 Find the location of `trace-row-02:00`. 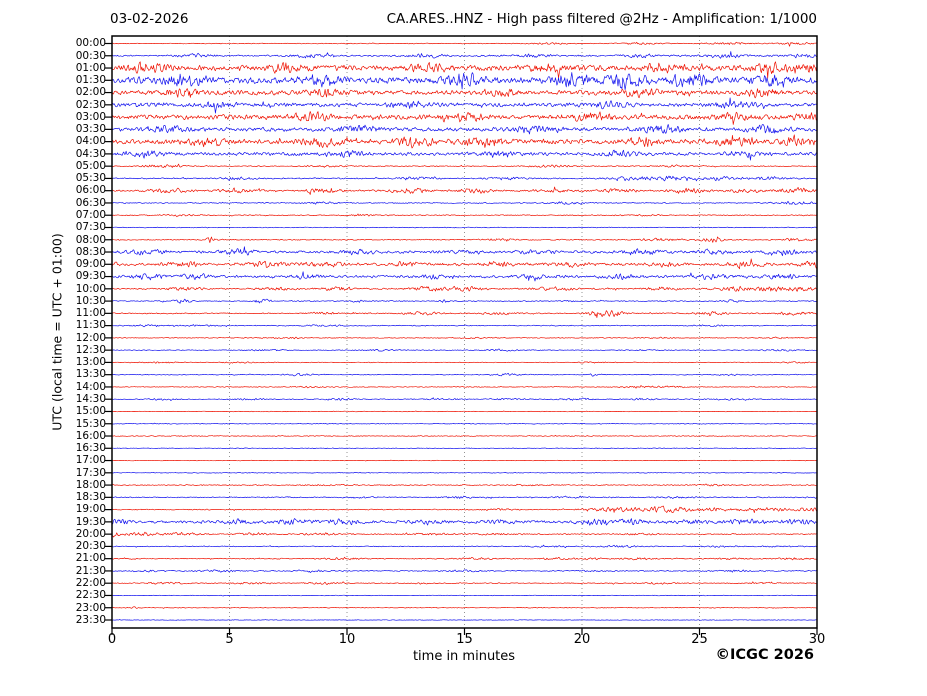

trace-row-02:00 is located at coordinates (464, 93).